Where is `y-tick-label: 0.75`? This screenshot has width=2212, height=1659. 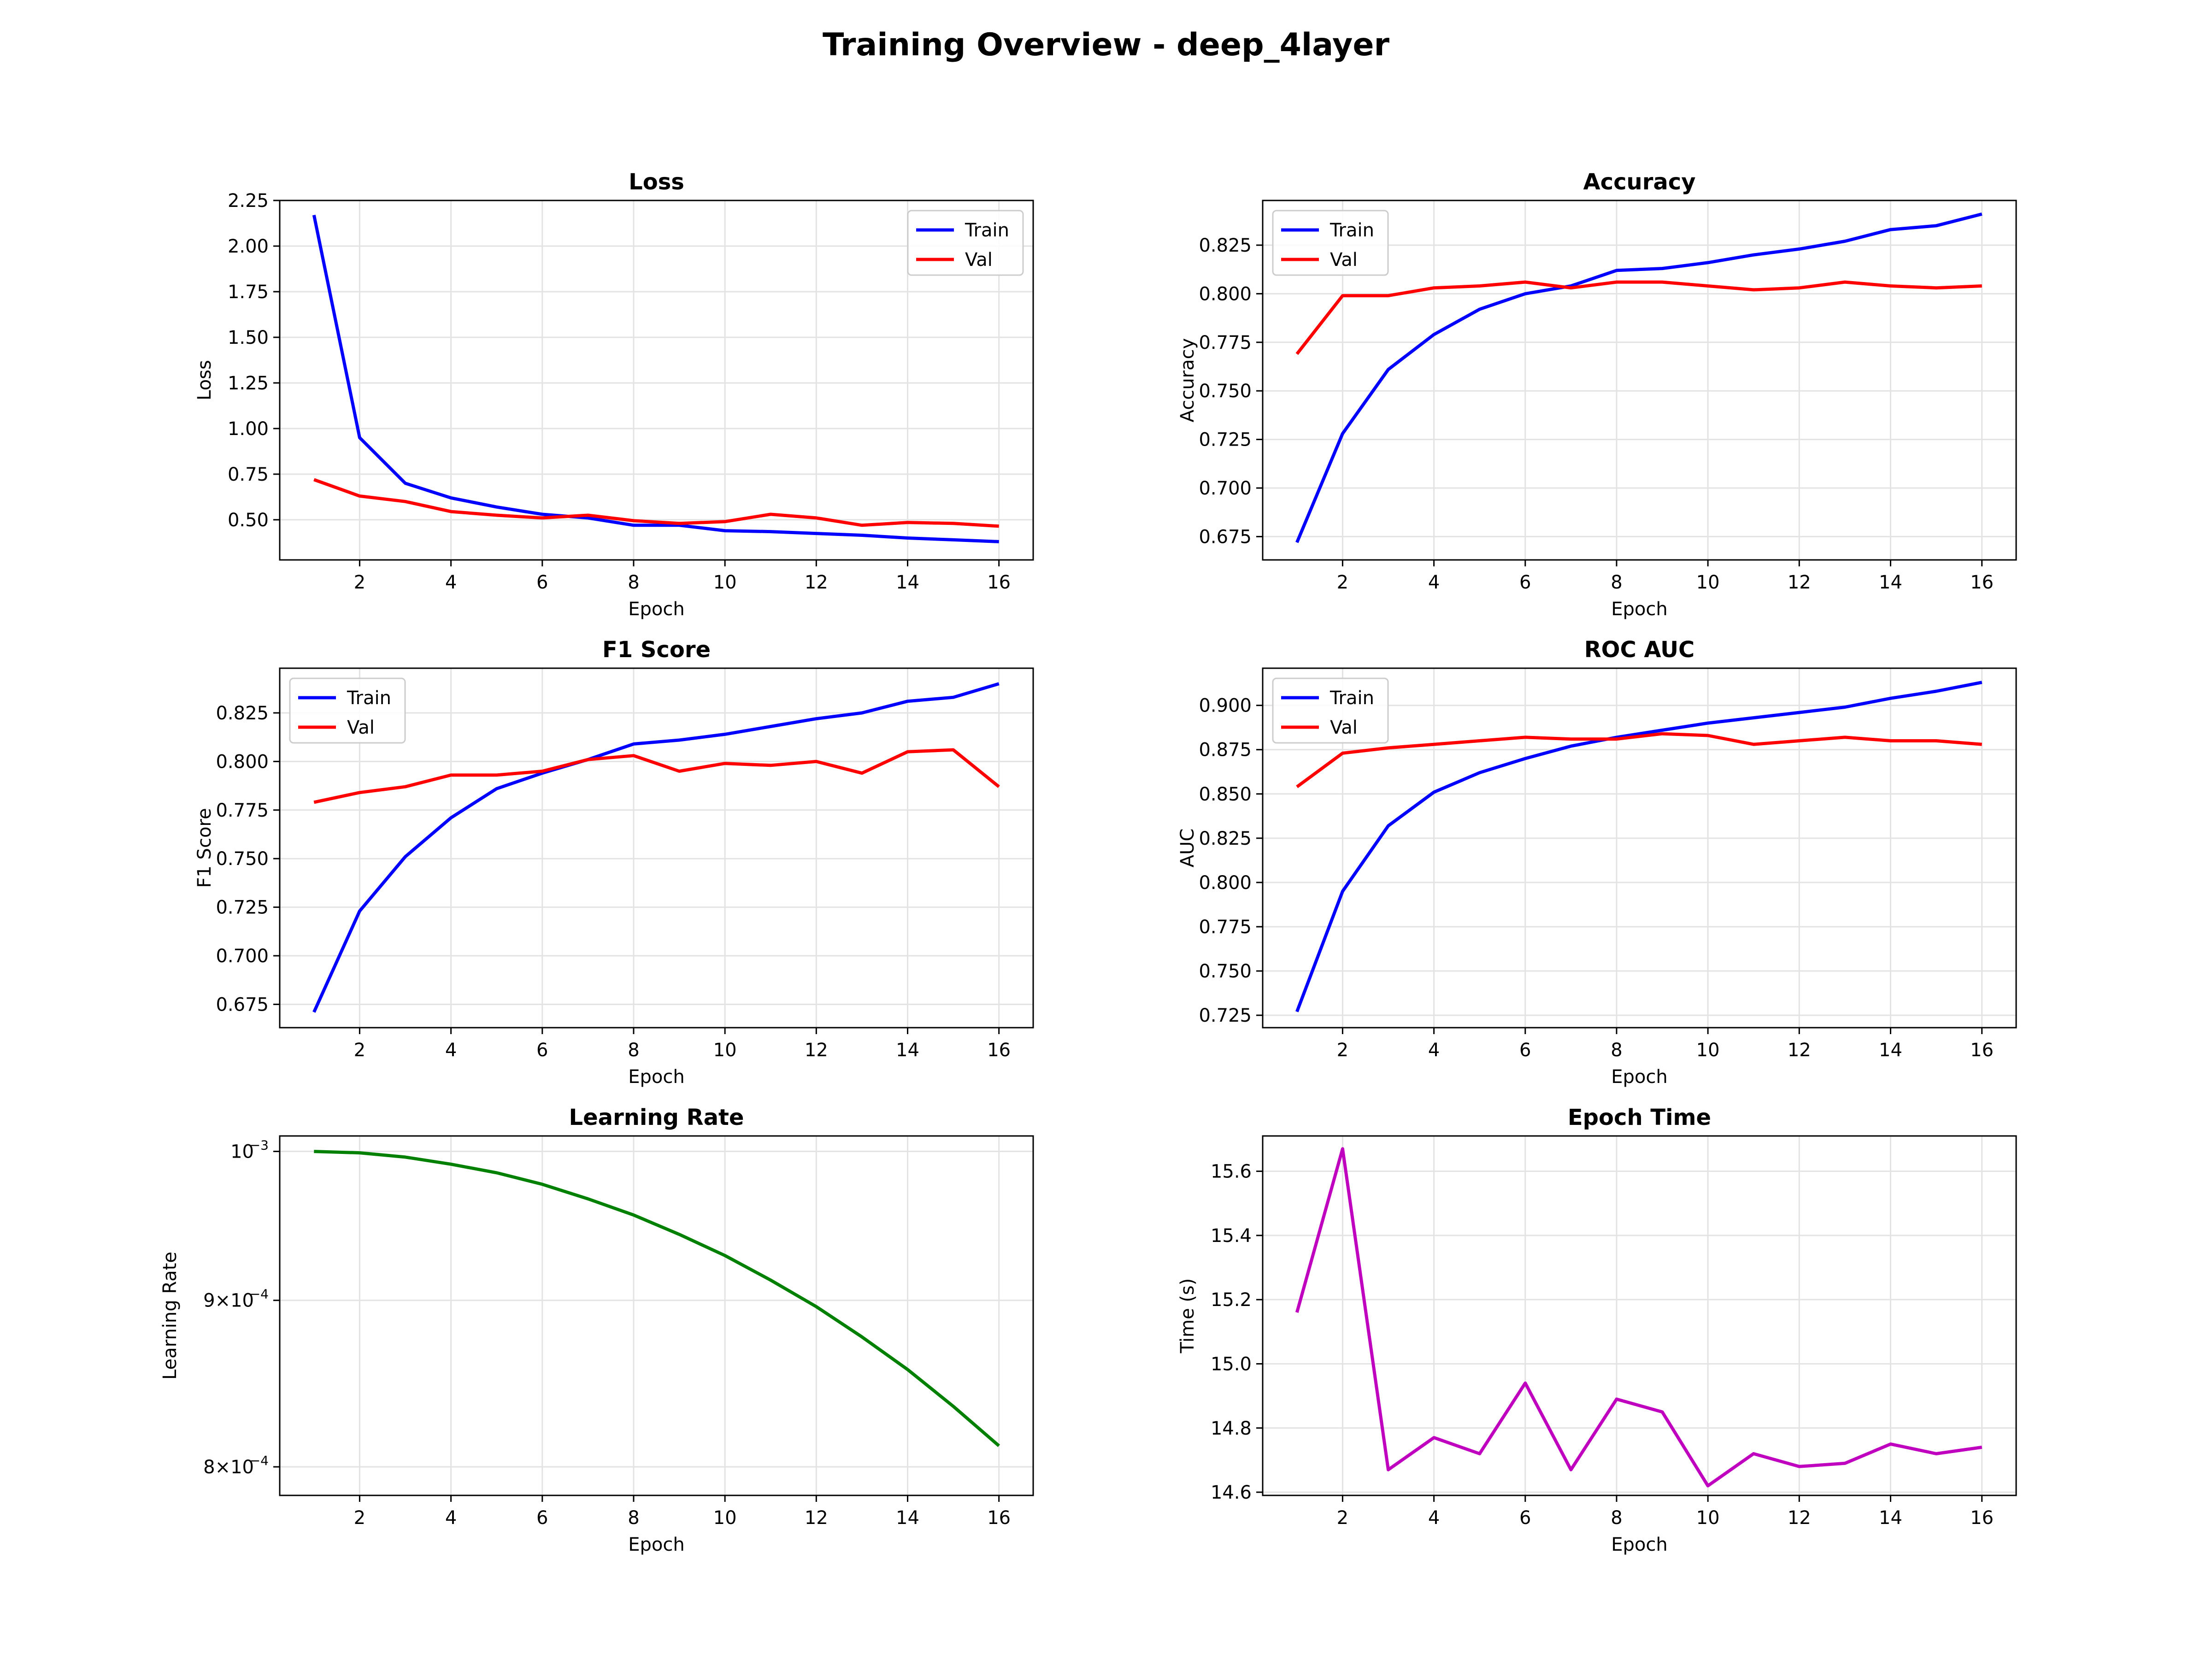 y-tick-label: 0.75 is located at coordinates (248, 474).